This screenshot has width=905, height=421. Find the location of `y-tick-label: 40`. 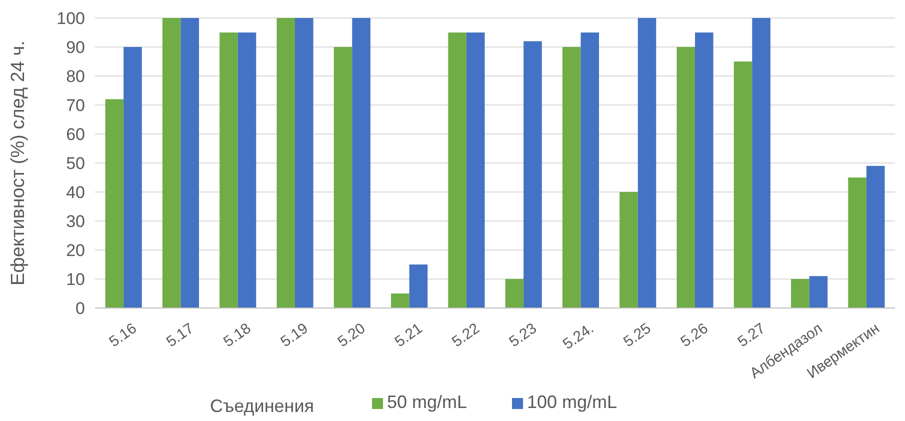

y-tick-label: 40 is located at coordinates (75, 192).